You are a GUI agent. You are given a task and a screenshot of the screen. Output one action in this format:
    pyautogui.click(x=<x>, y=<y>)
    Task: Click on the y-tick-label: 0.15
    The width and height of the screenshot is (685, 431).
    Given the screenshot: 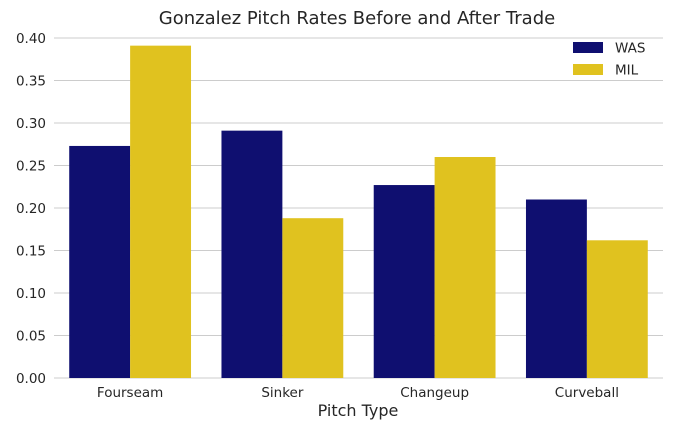 What is the action you would take?
    pyautogui.click(x=31, y=252)
    